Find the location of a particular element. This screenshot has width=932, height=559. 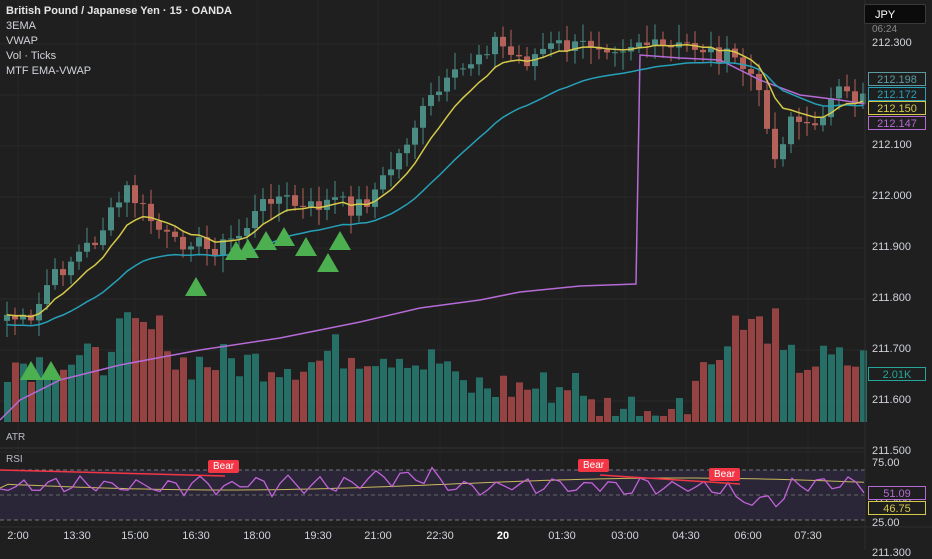

time-tick: 16:30 is located at coordinates (196, 536).